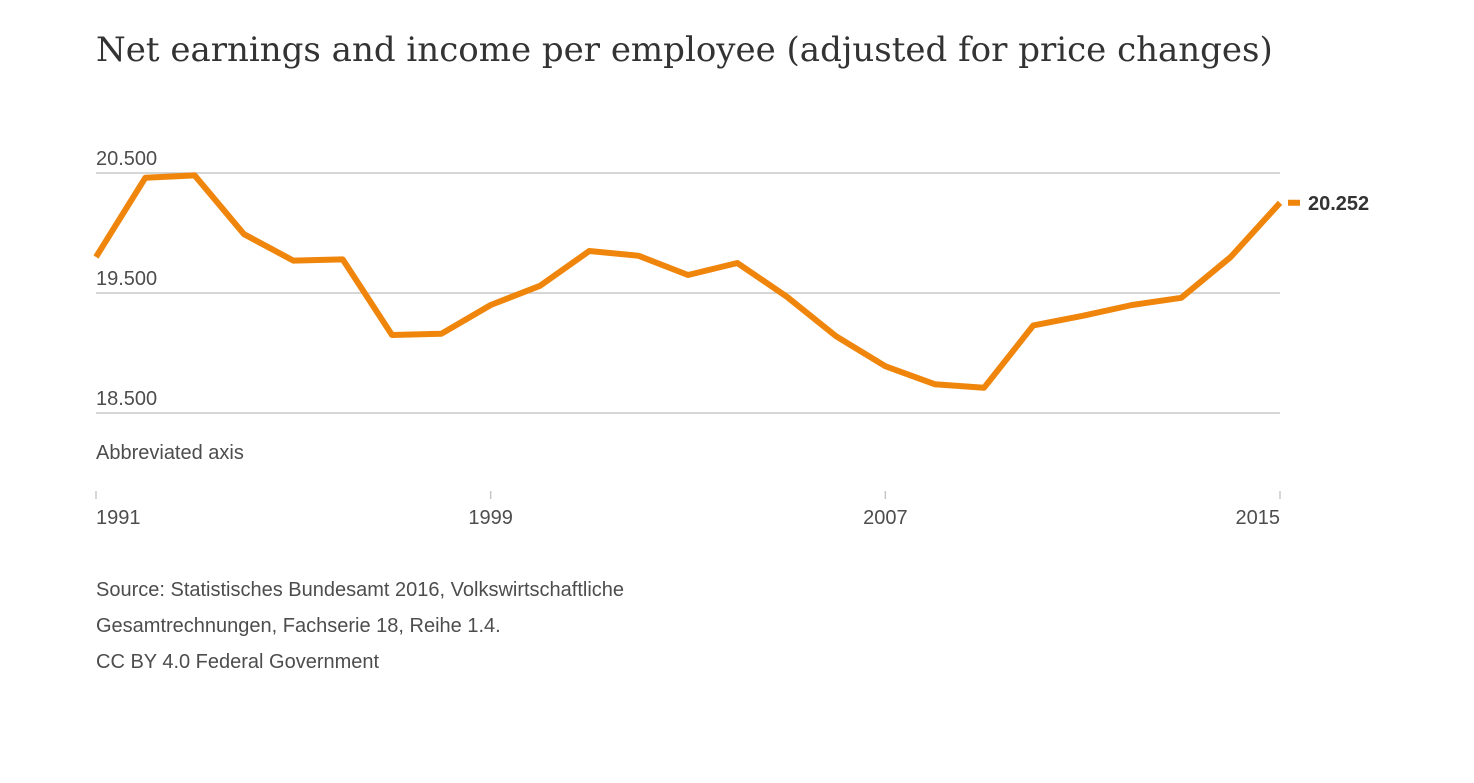 This screenshot has width=1474, height=783. I want to click on x-tick-label: 2007, so click(885, 518).